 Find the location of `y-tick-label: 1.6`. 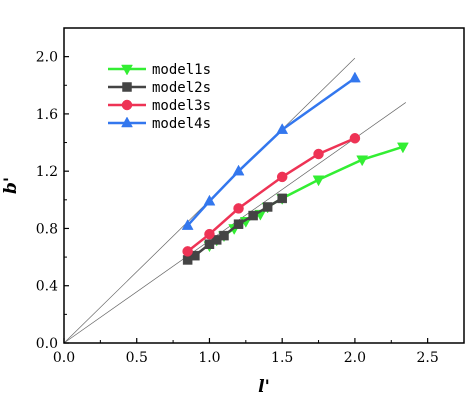

y-tick-label: 1.6 is located at coordinates (47, 115).